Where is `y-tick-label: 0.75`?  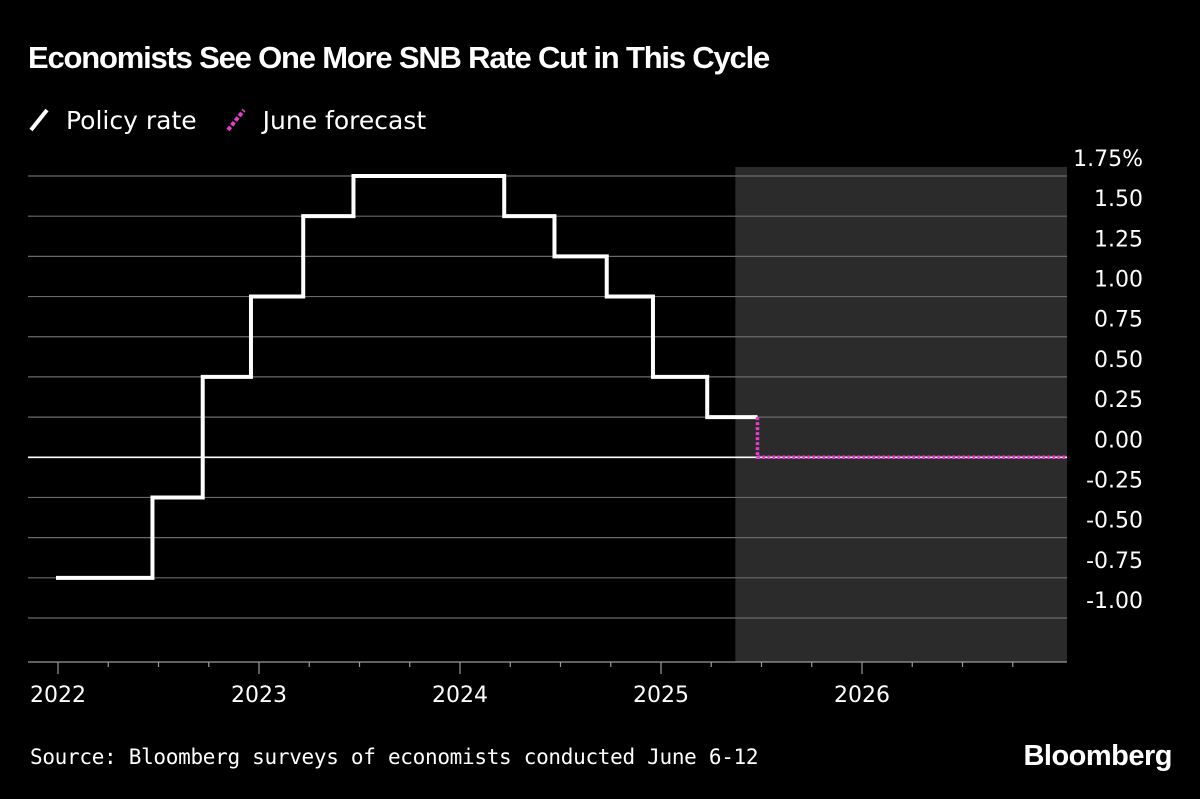
y-tick-label: 0.75 is located at coordinates (1118, 320).